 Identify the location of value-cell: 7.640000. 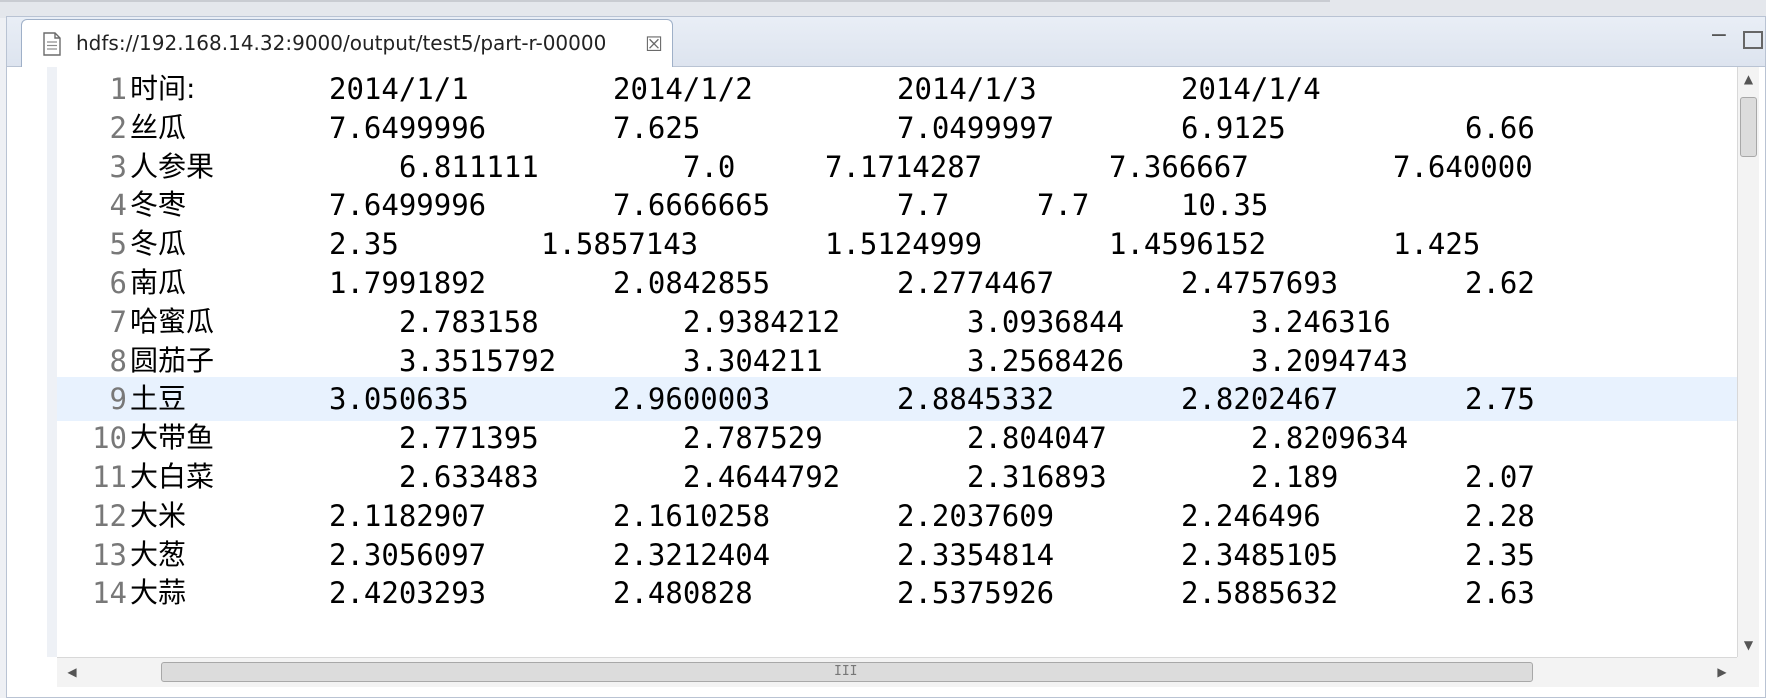
(1463, 166).